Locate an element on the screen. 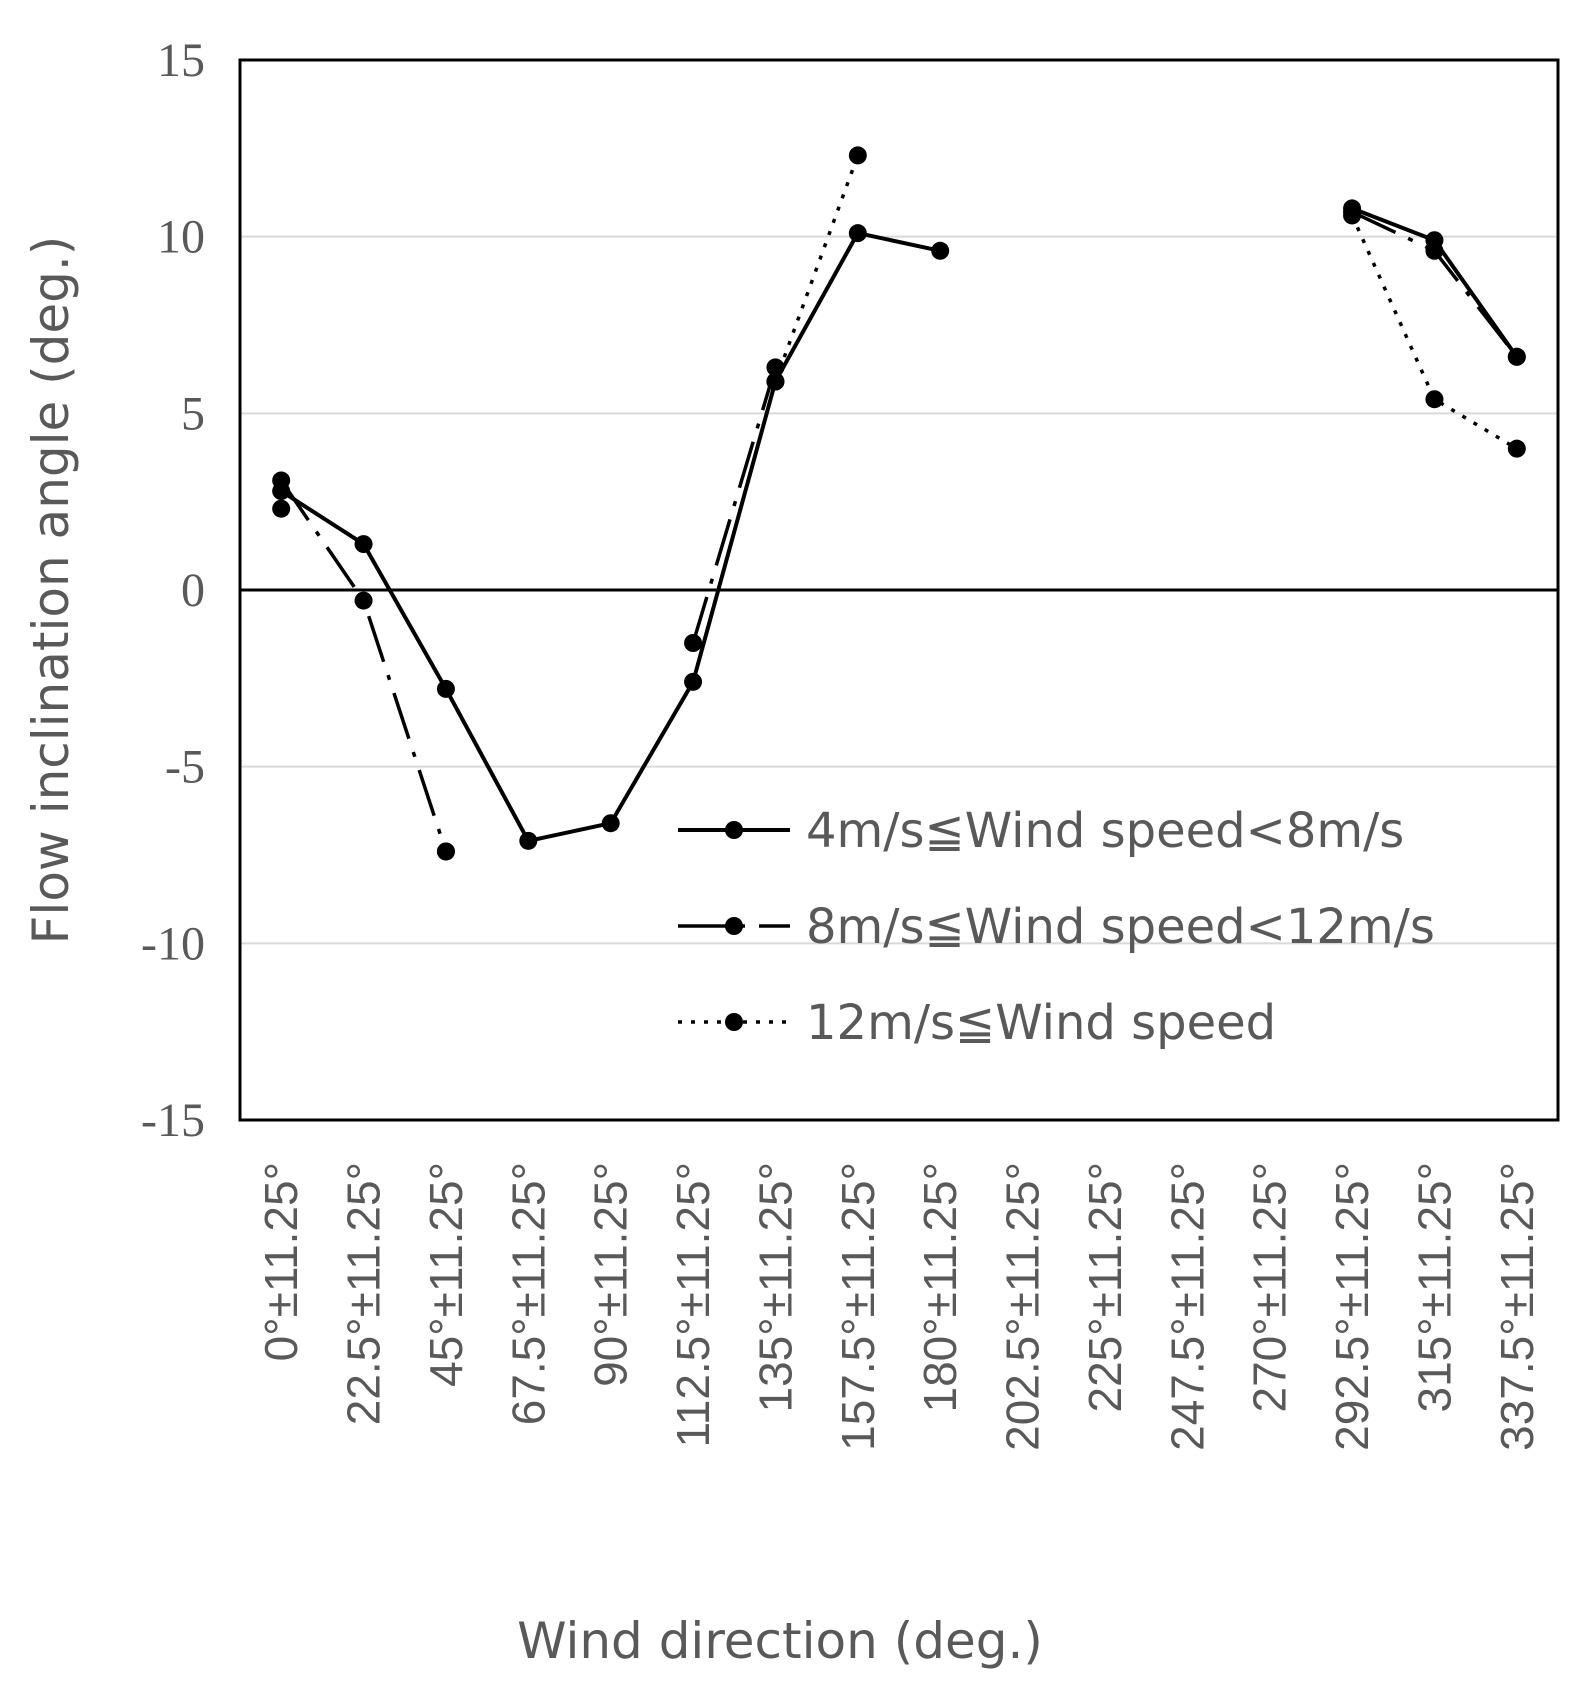 The width and height of the screenshot is (1587, 1692). legend-label-2: 8m/s≦Wind speed<12m/s is located at coordinates (1120, 927).